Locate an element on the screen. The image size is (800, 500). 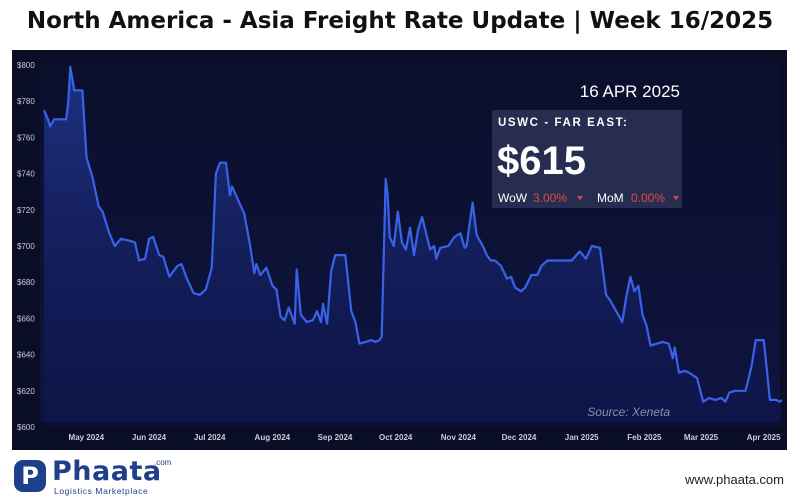
y-tick-label: $800 is located at coordinates (26, 65).